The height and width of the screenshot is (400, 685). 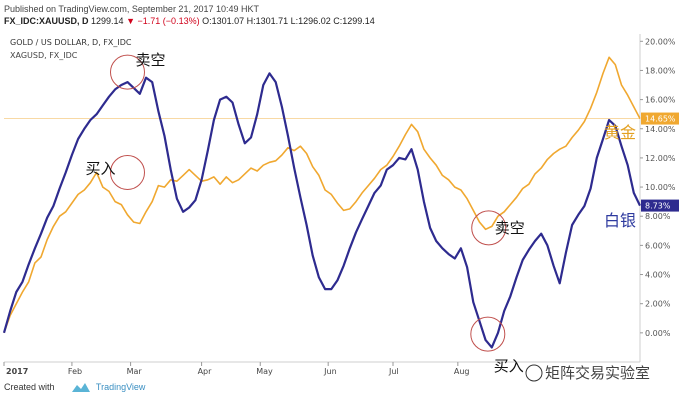 I want to click on y-tick-label: 20.00%, so click(x=660, y=41).